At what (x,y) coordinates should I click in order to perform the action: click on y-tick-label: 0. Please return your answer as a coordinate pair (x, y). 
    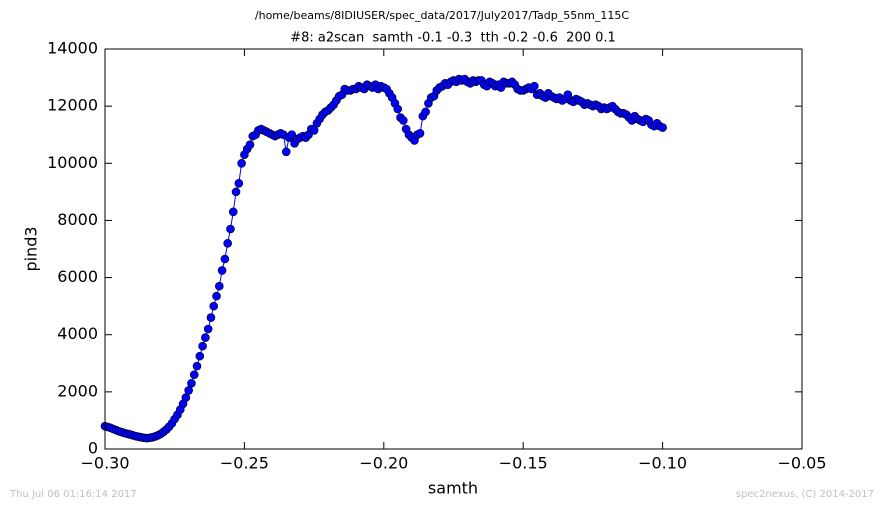
    Looking at the image, I should click on (93, 448).